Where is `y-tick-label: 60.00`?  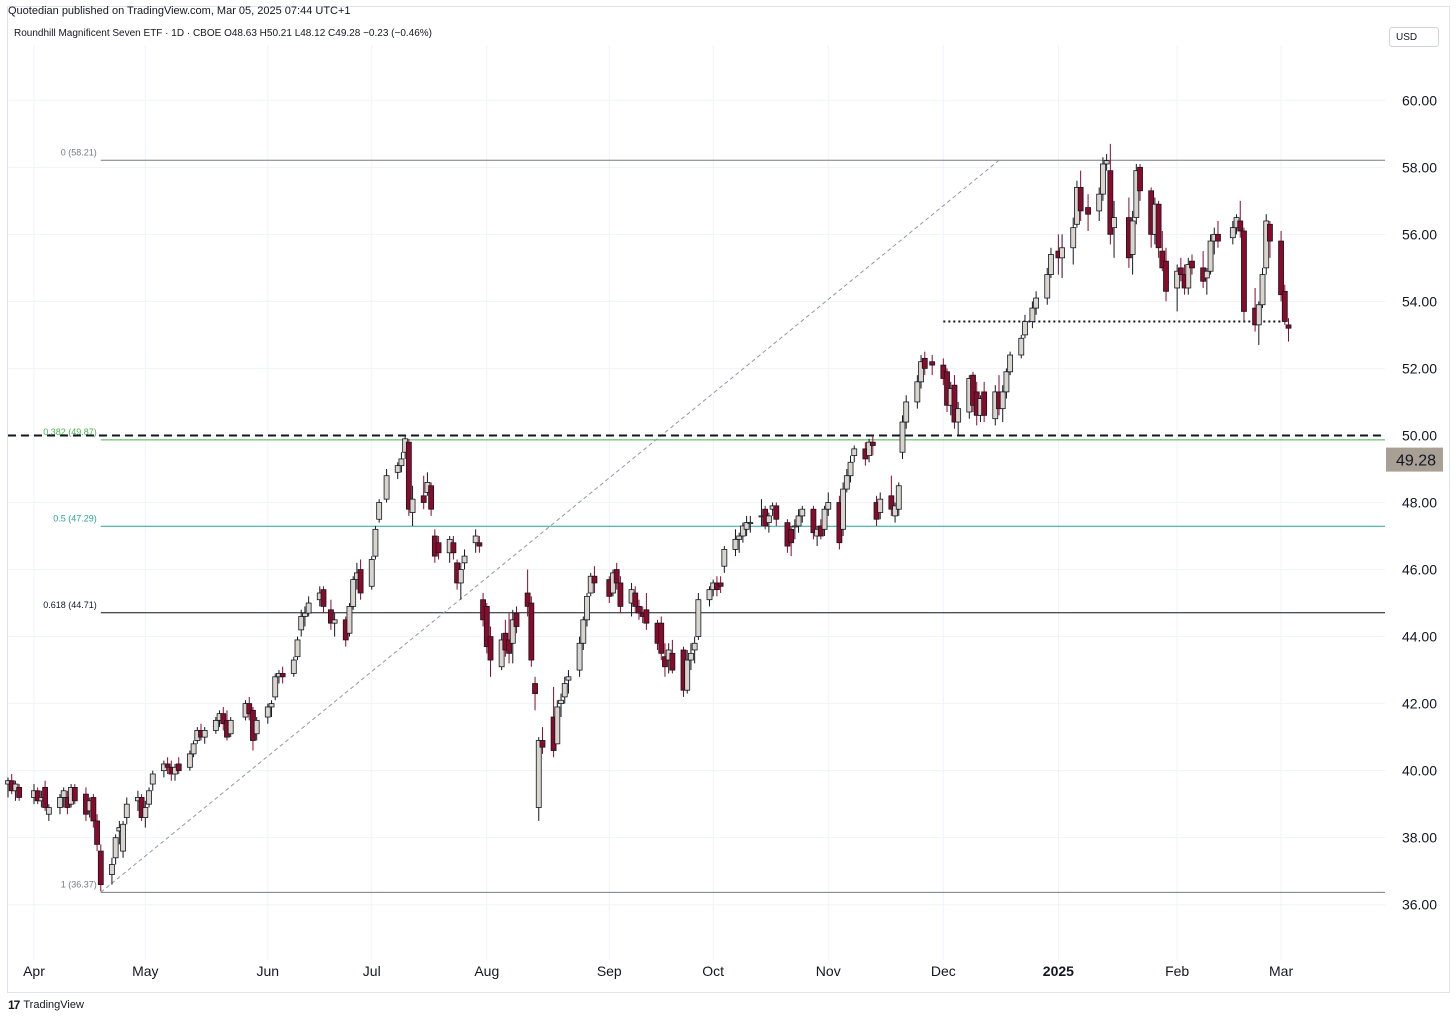 y-tick-label: 60.00 is located at coordinates (1419, 100).